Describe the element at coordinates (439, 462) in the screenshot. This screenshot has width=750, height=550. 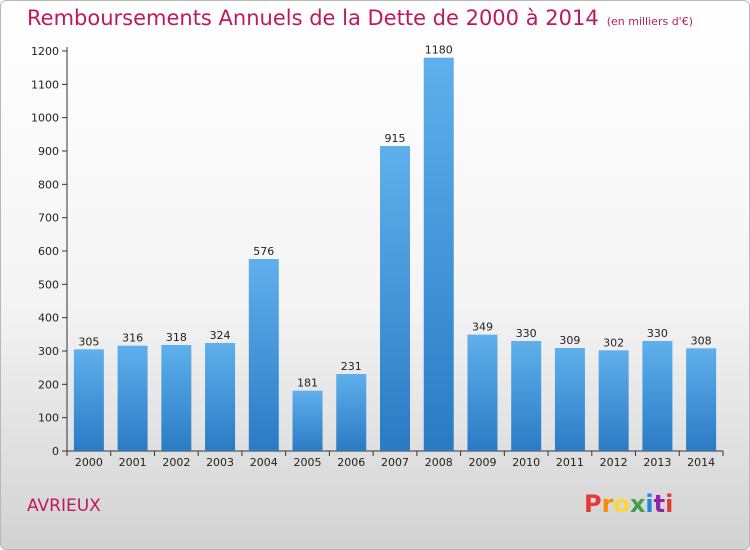
I see `x-tick-label: 2008` at that location.